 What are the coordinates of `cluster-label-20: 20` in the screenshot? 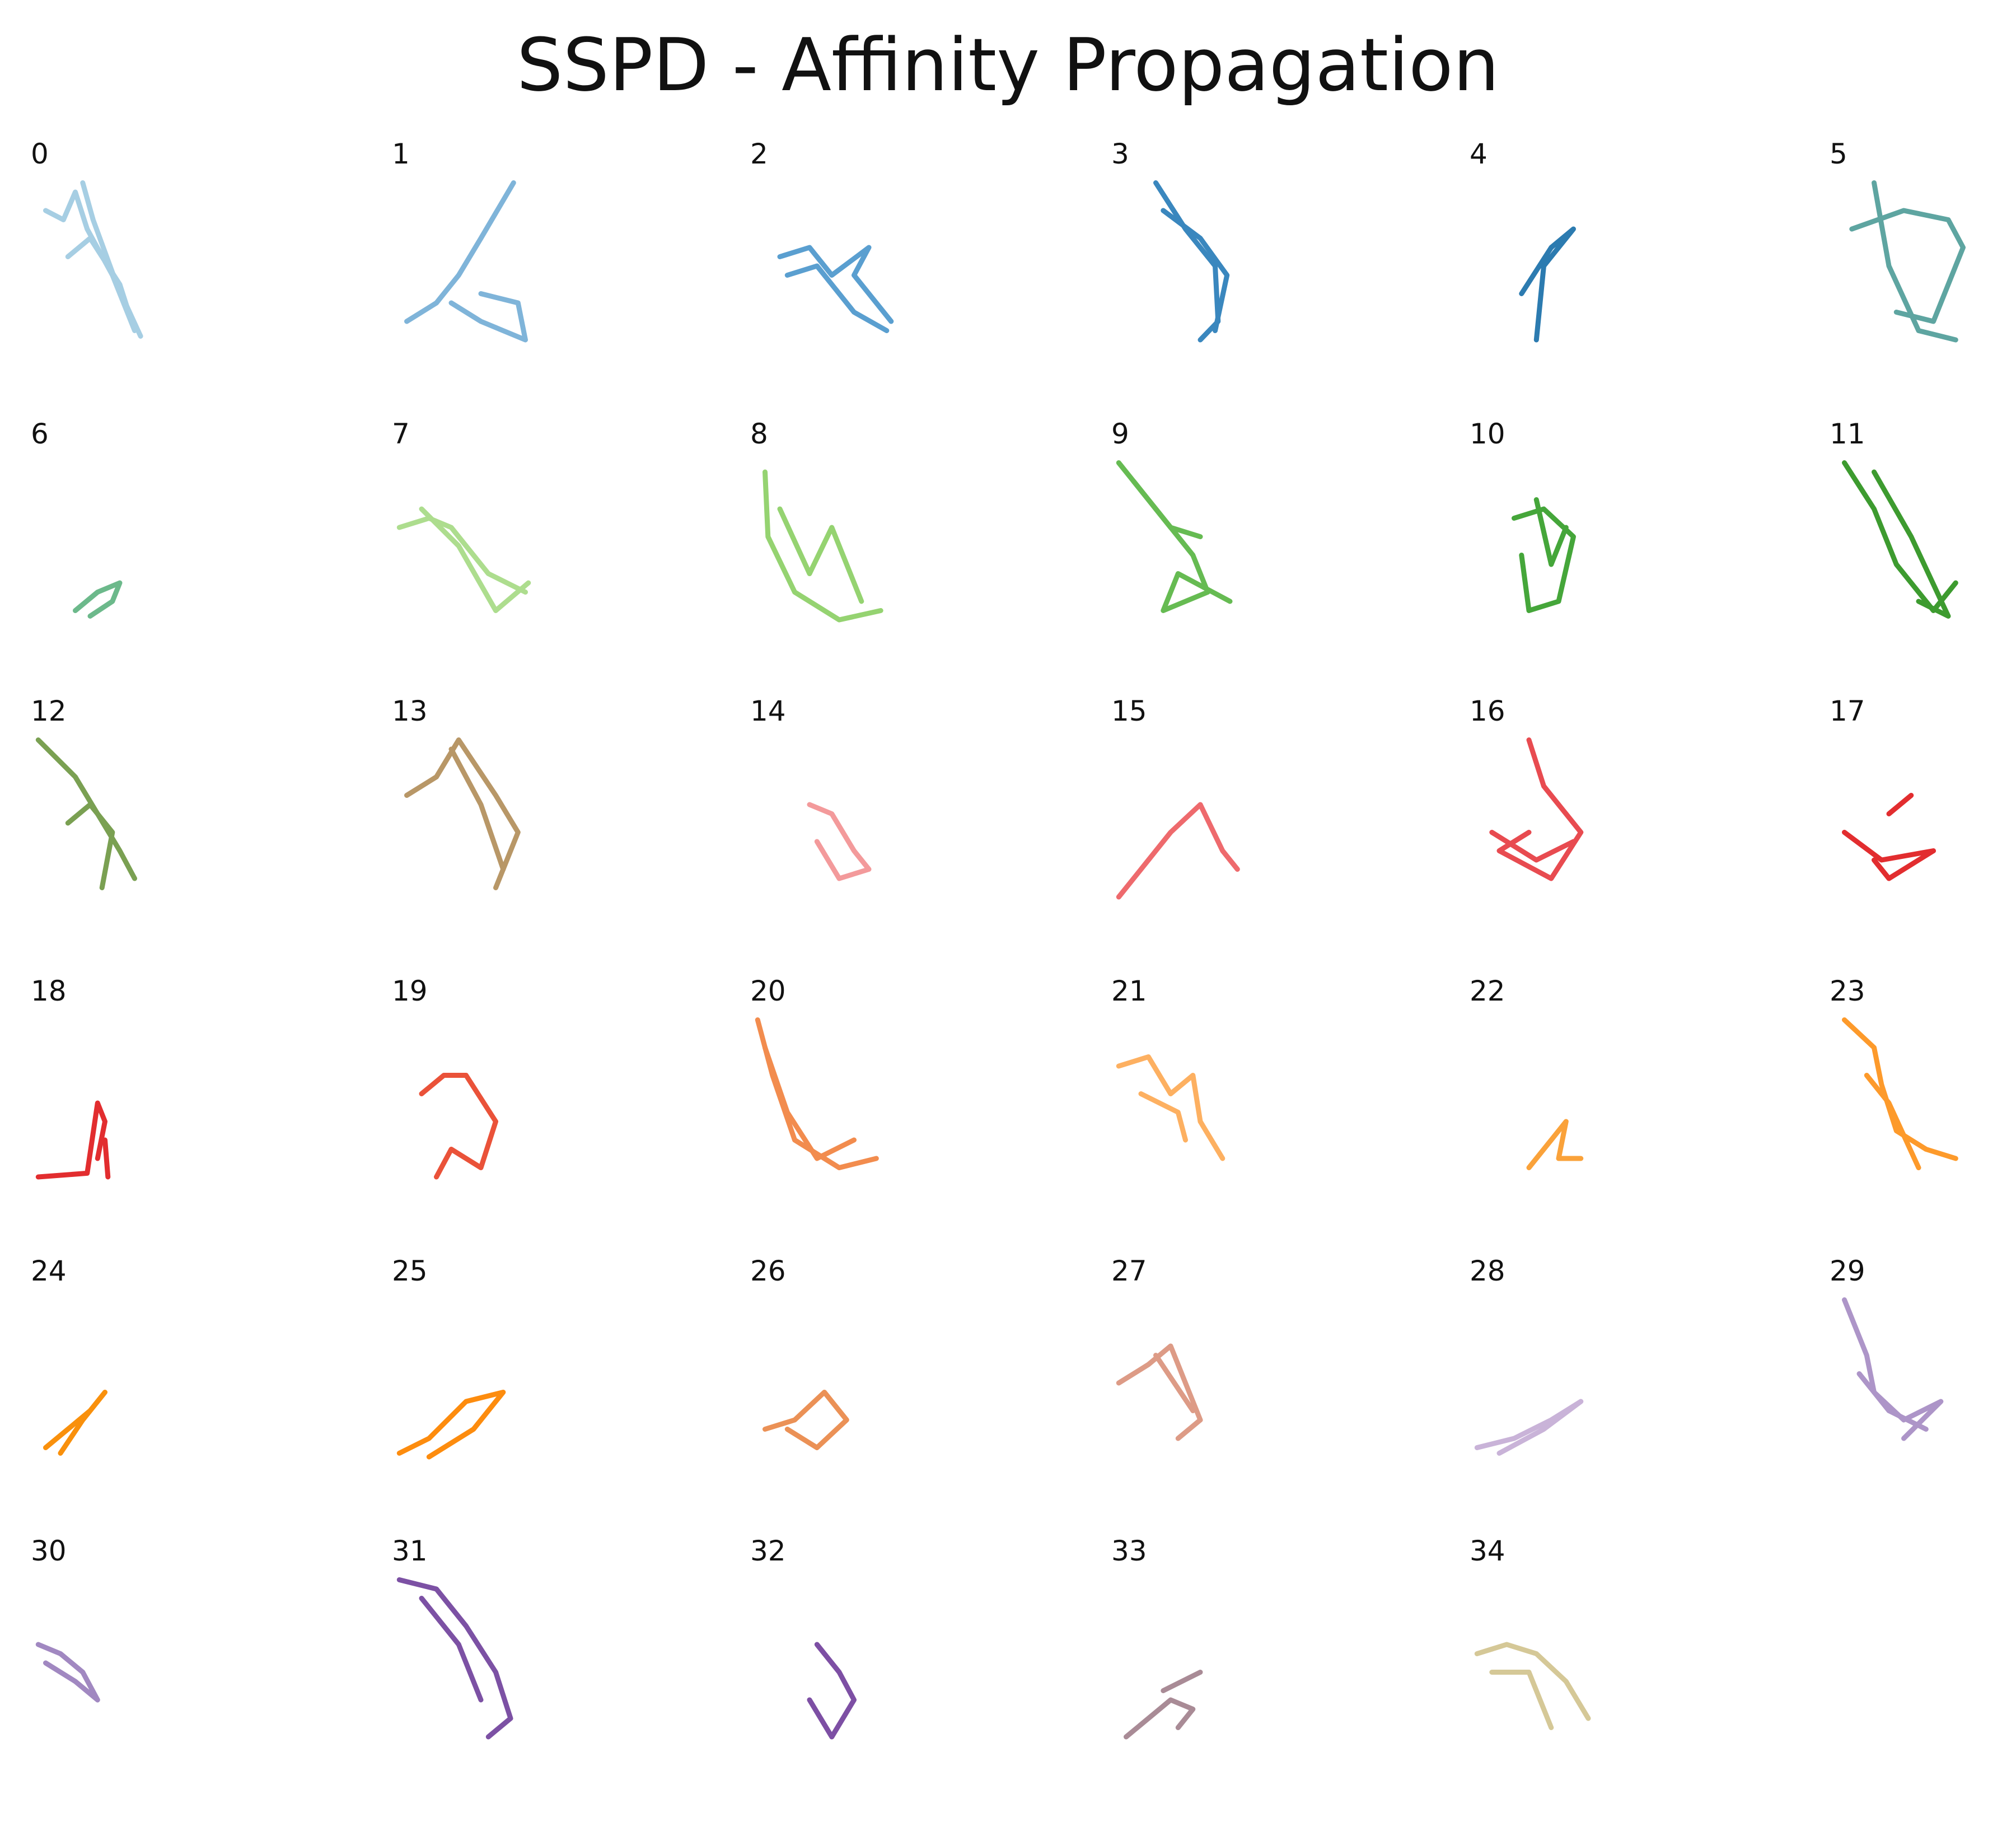 It's located at (768, 991).